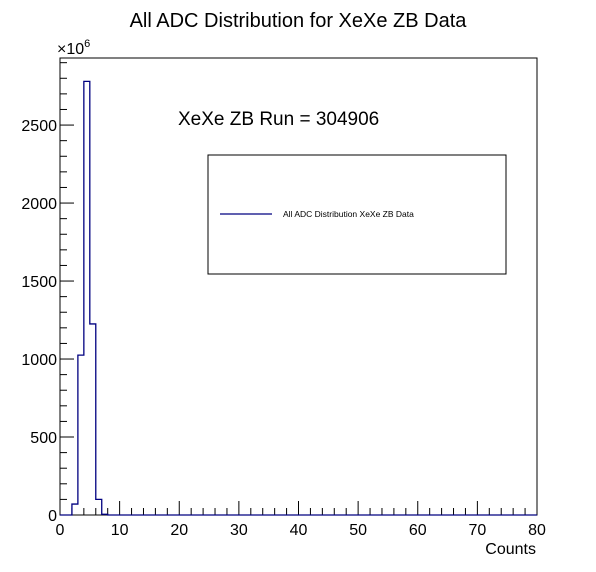 This screenshot has width=596, height=572. What do you see at coordinates (120, 530) in the screenshot?
I see `x-tick-label: 10` at bounding box center [120, 530].